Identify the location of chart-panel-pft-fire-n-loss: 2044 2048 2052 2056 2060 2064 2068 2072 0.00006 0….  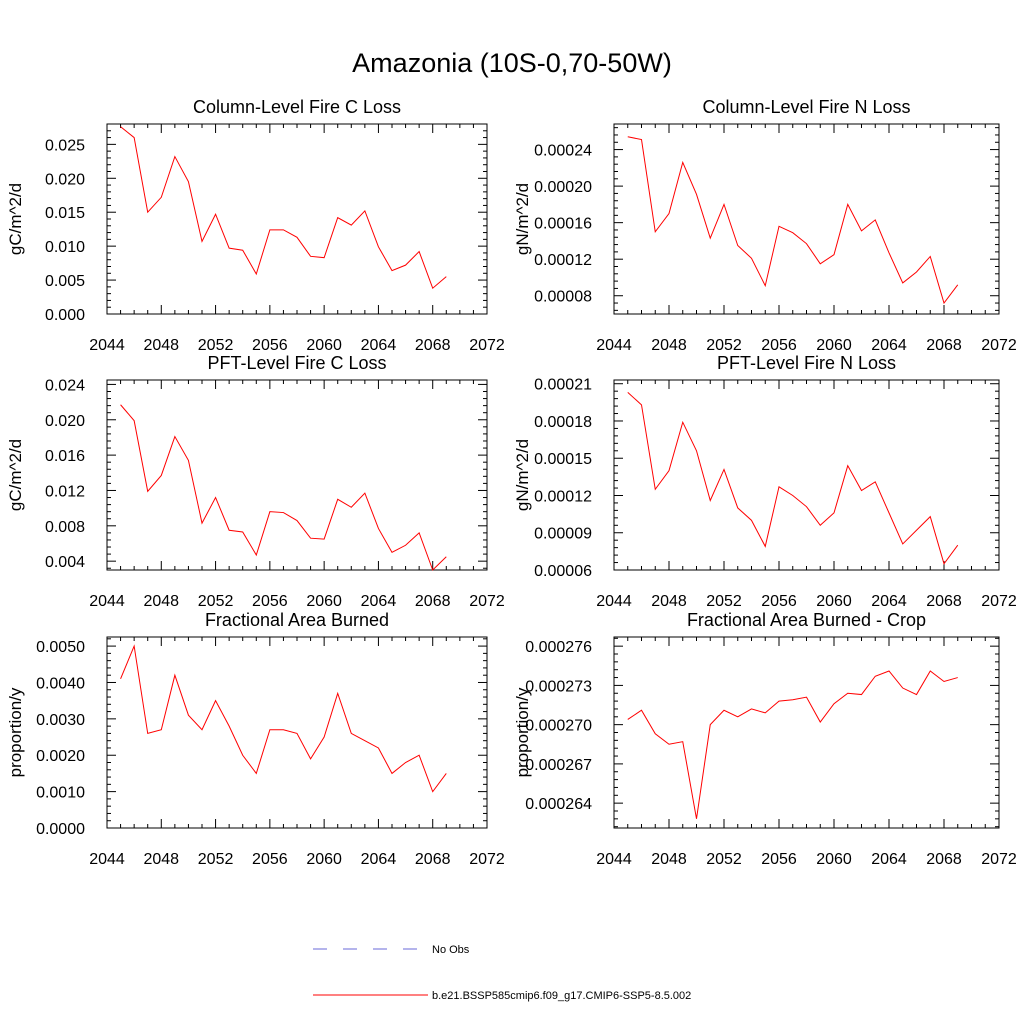
(765, 481).